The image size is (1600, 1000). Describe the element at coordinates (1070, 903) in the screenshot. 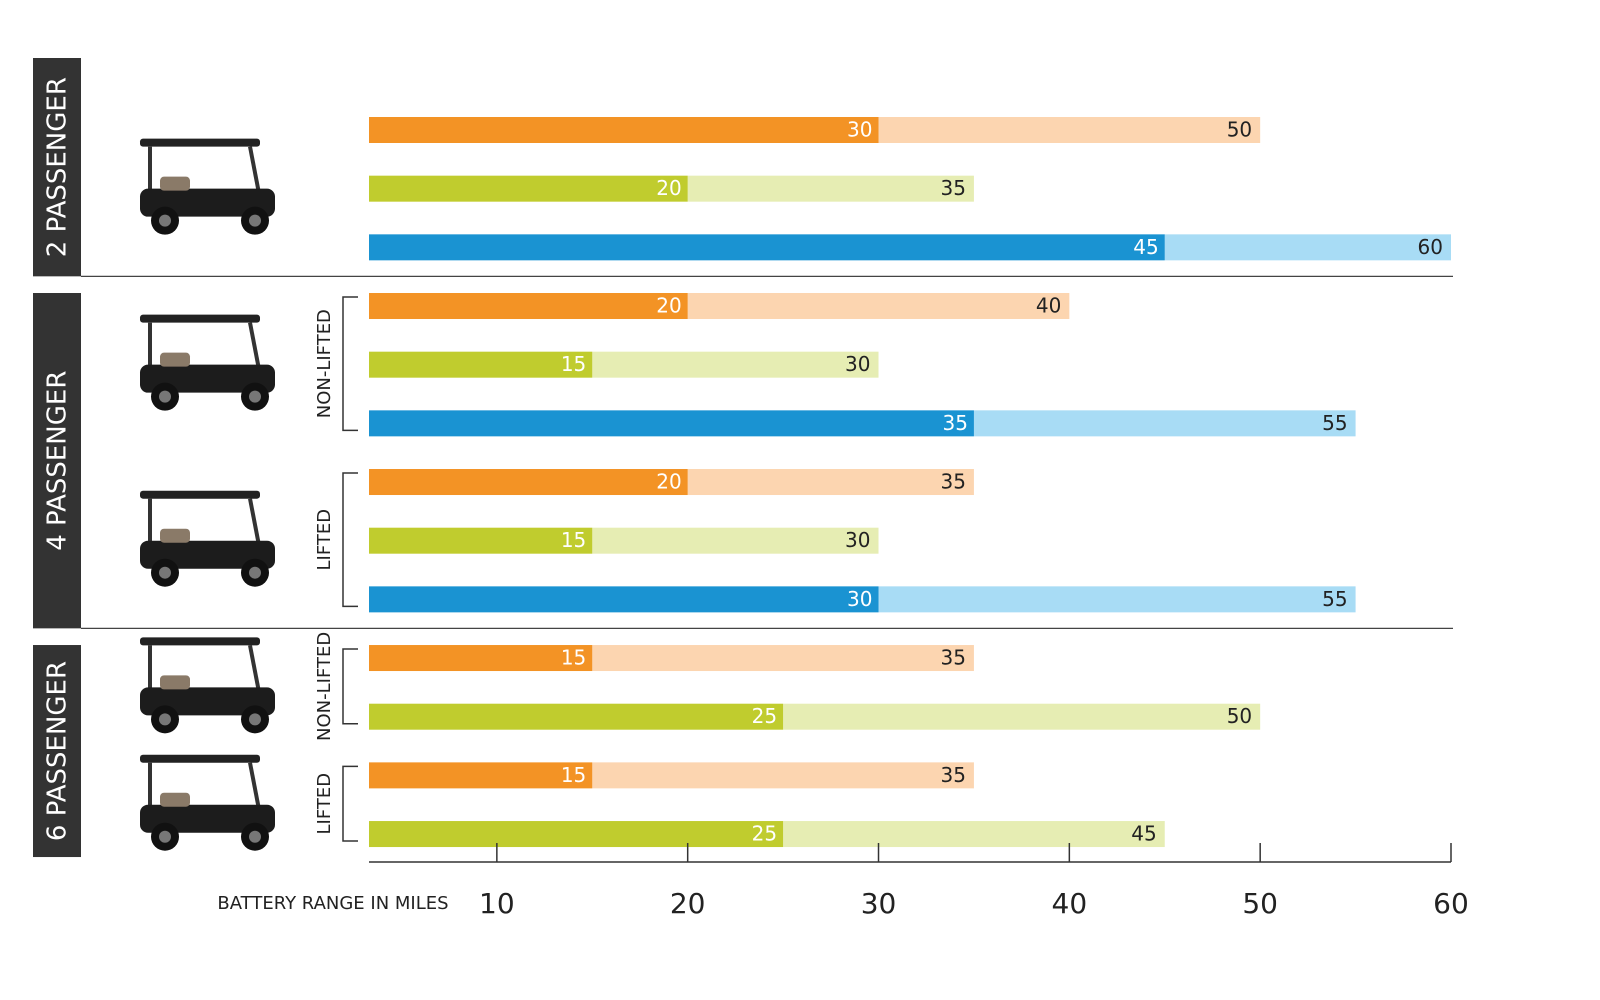

I see `x-tick-label: 40` at that location.